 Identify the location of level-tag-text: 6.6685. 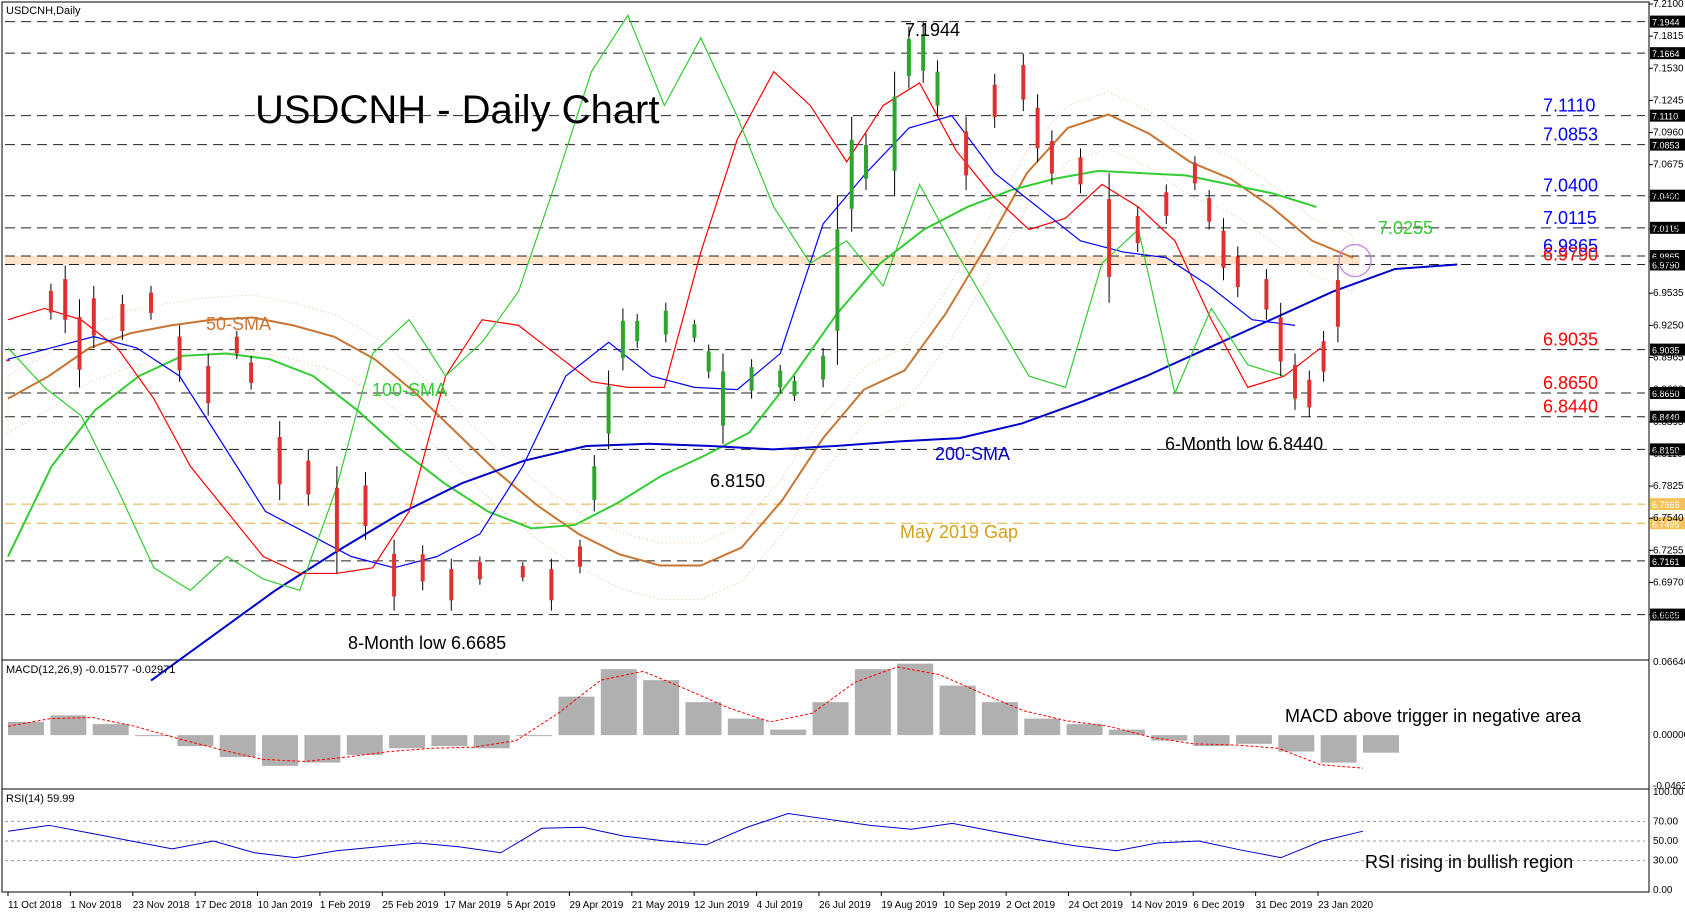
(1666, 616).